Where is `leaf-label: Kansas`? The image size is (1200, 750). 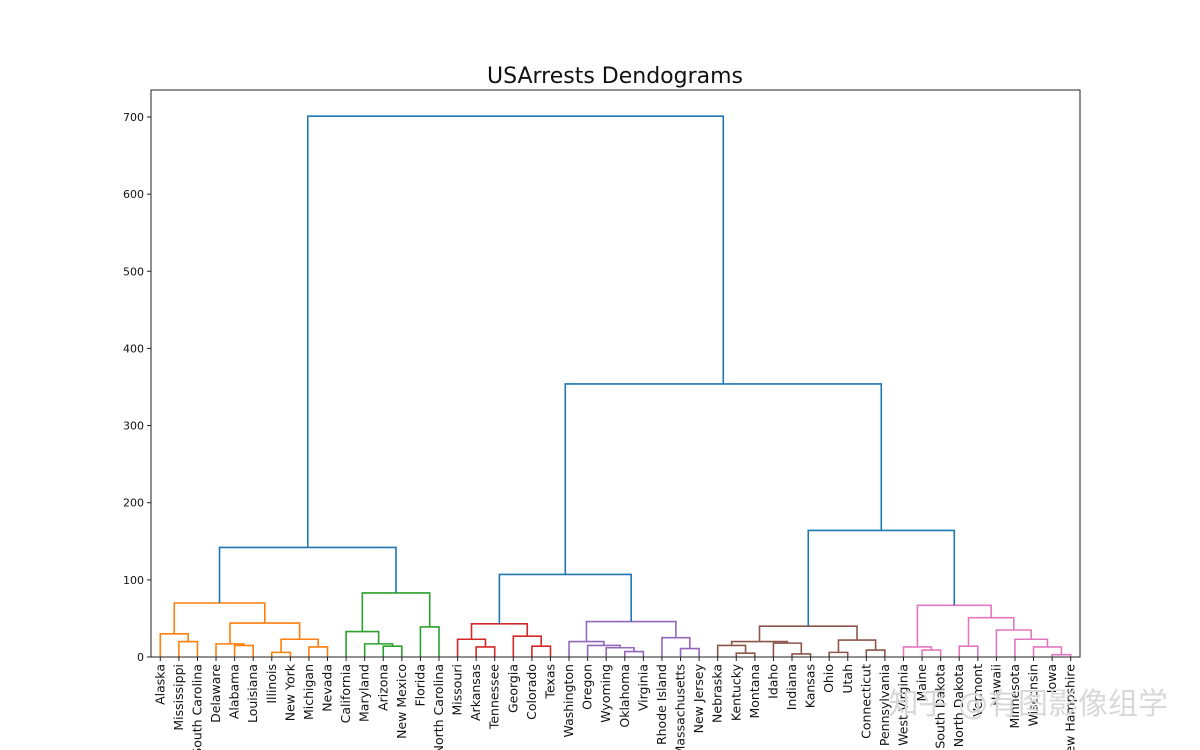
leaf-label: Kansas is located at coordinates (810, 686).